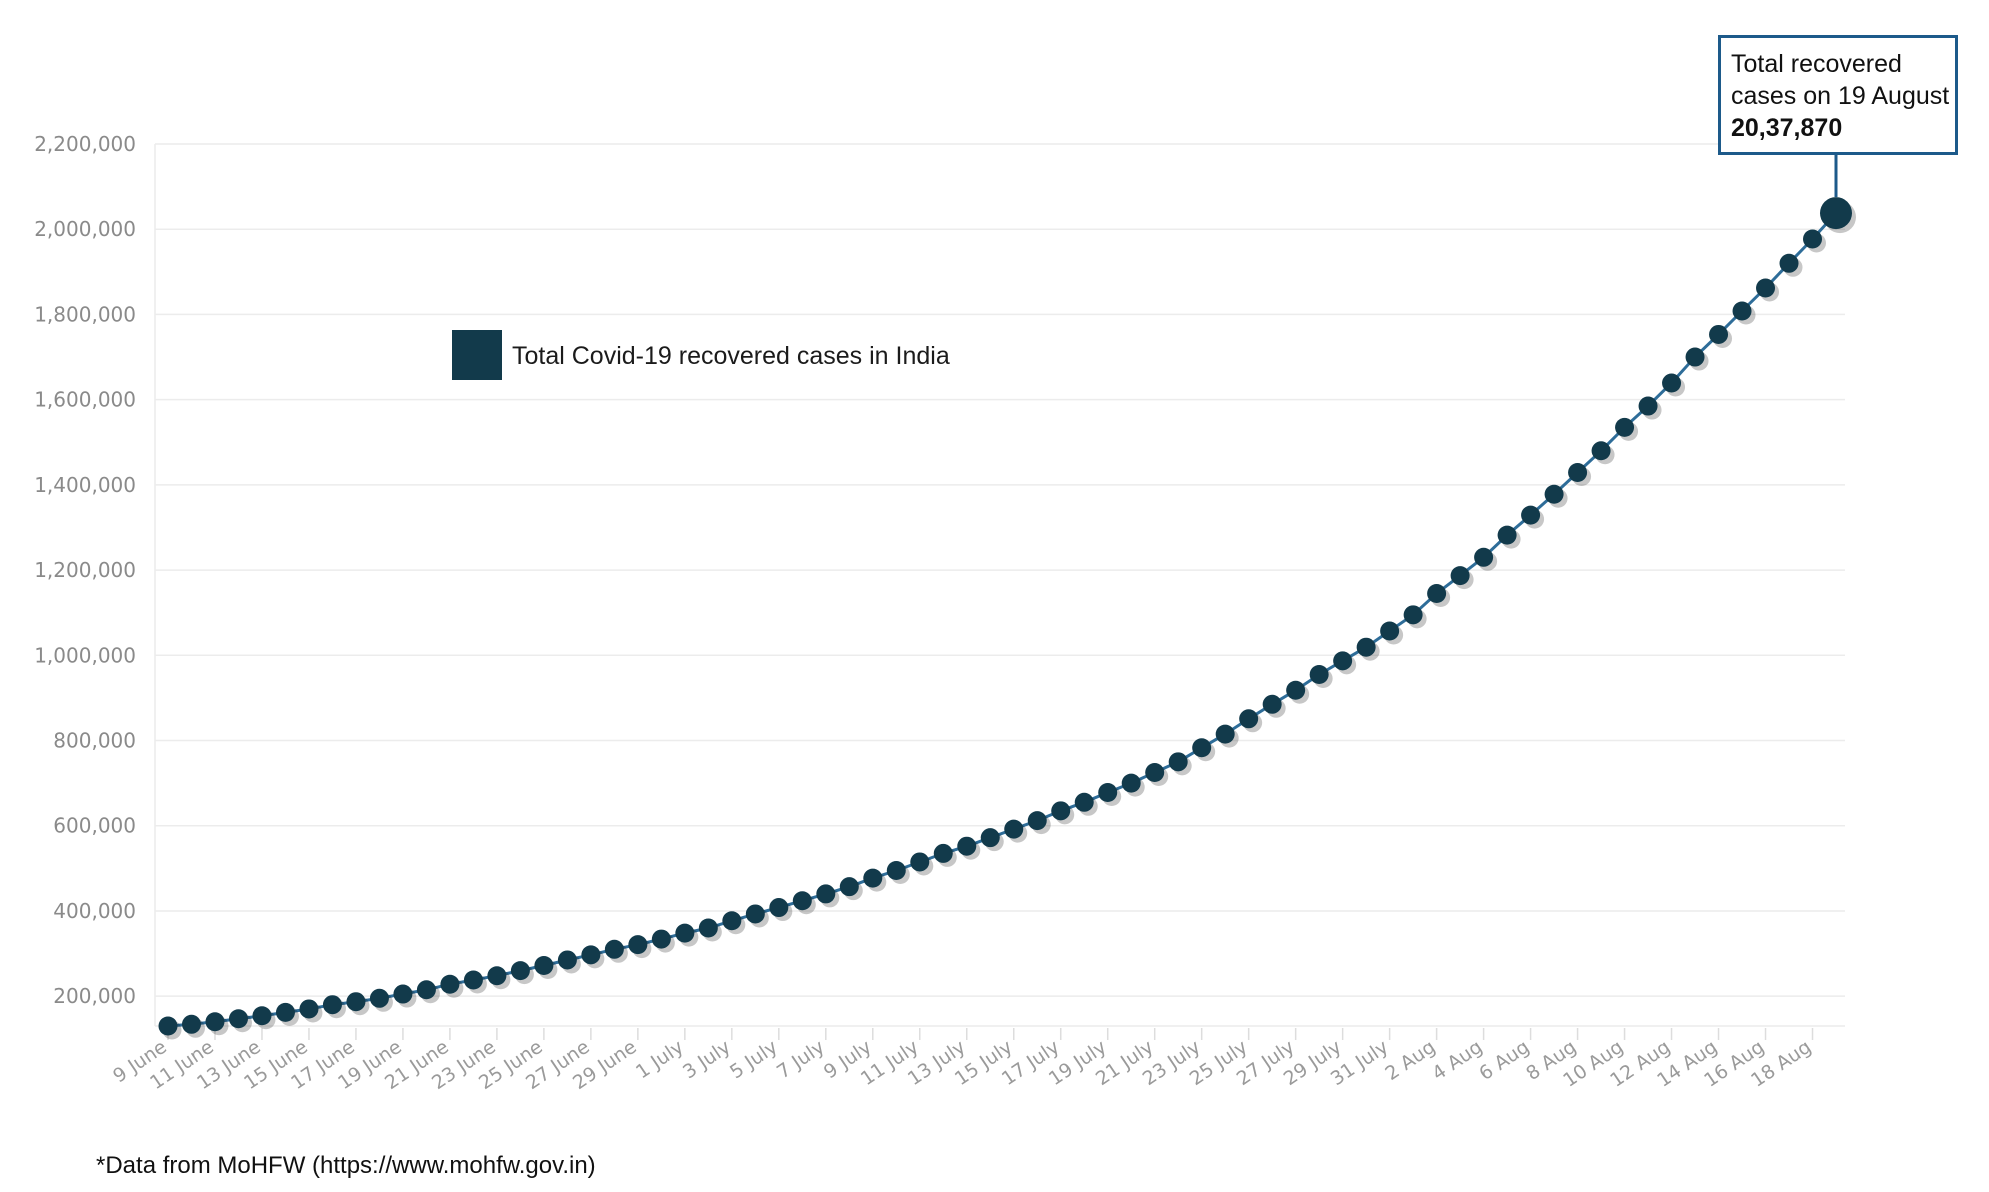  I want to click on y-tick-label: 600,000, so click(94, 826).